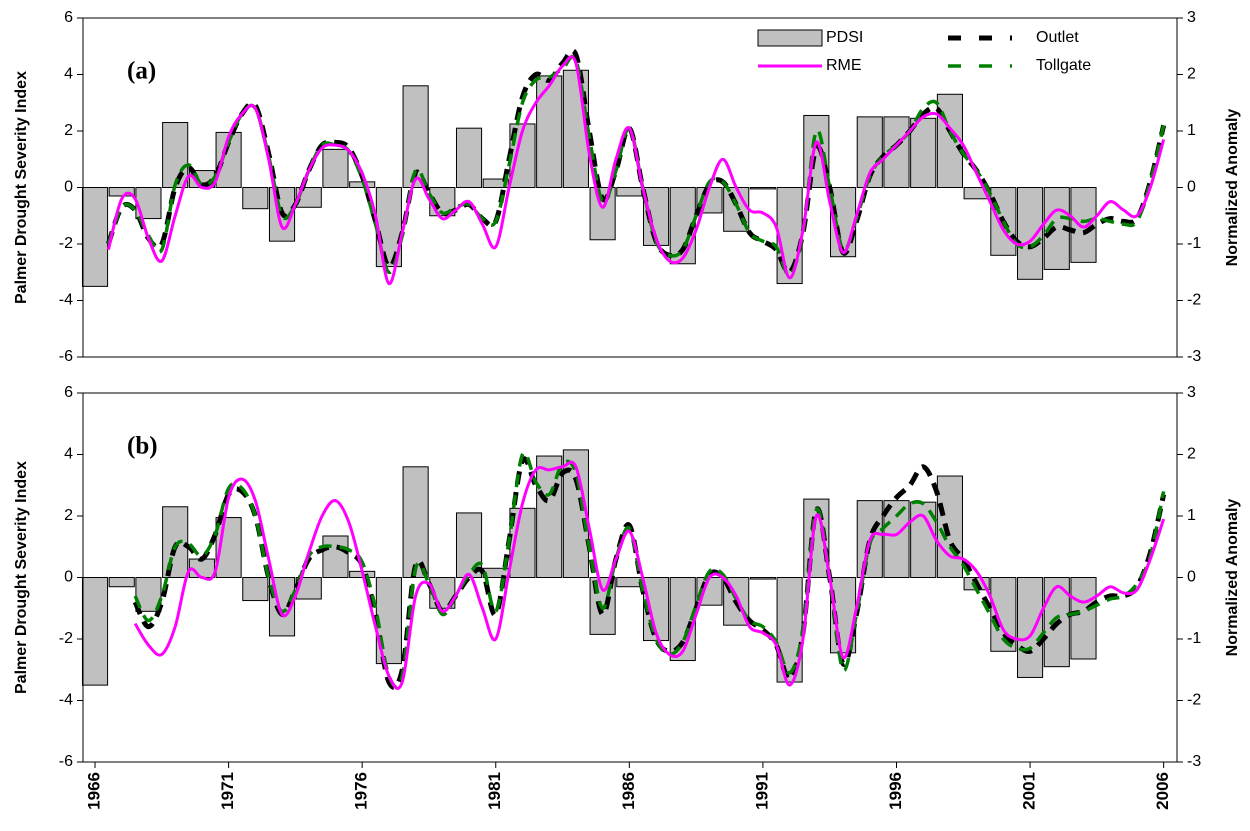 Image resolution: width=1250 pixels, height=831 pixels. Describe the element at coordinates (1063, 65) in the screenshot. I see `legend-label: Tollgate` at that location.